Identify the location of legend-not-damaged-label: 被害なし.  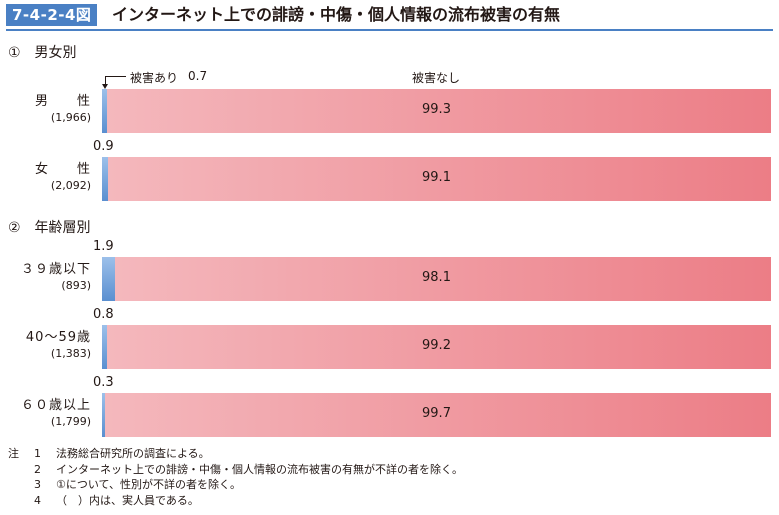
(436, 78).